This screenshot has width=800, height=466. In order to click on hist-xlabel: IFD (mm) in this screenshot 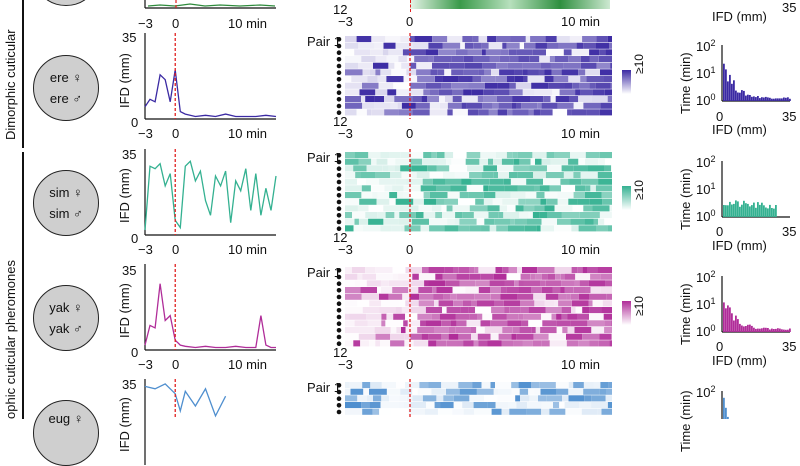, I will do `click(739, 360)`.